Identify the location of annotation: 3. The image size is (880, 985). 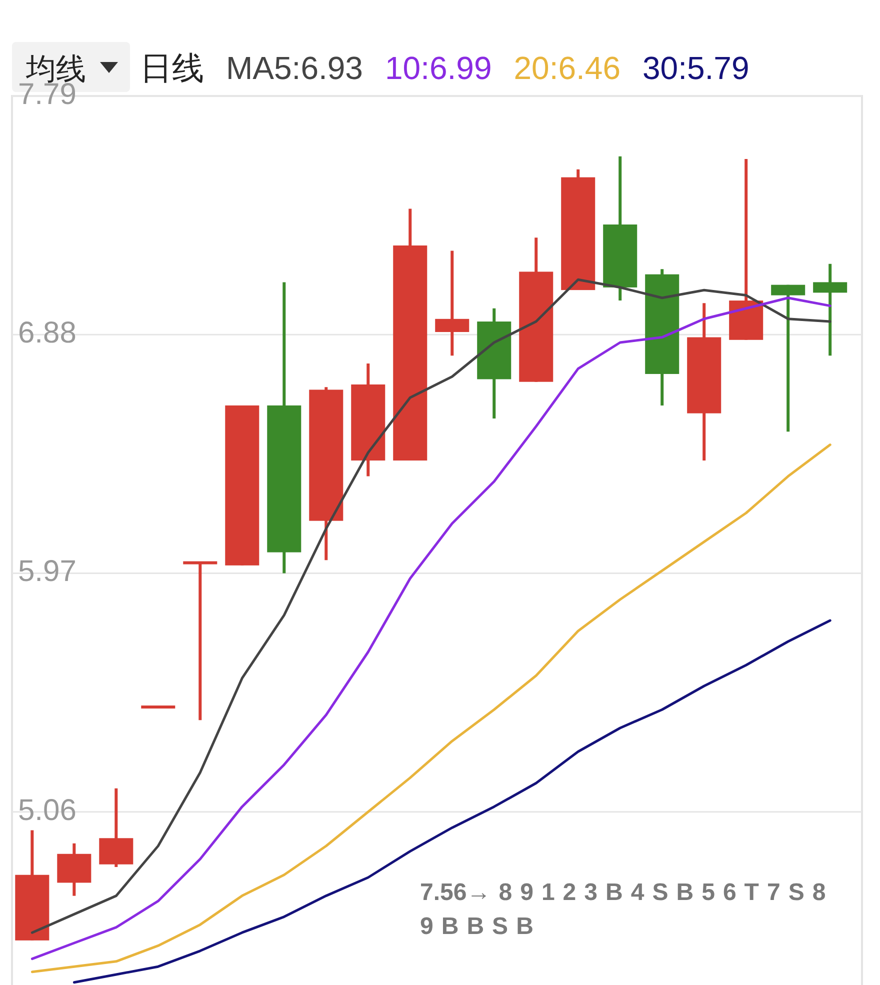
(591, 892).